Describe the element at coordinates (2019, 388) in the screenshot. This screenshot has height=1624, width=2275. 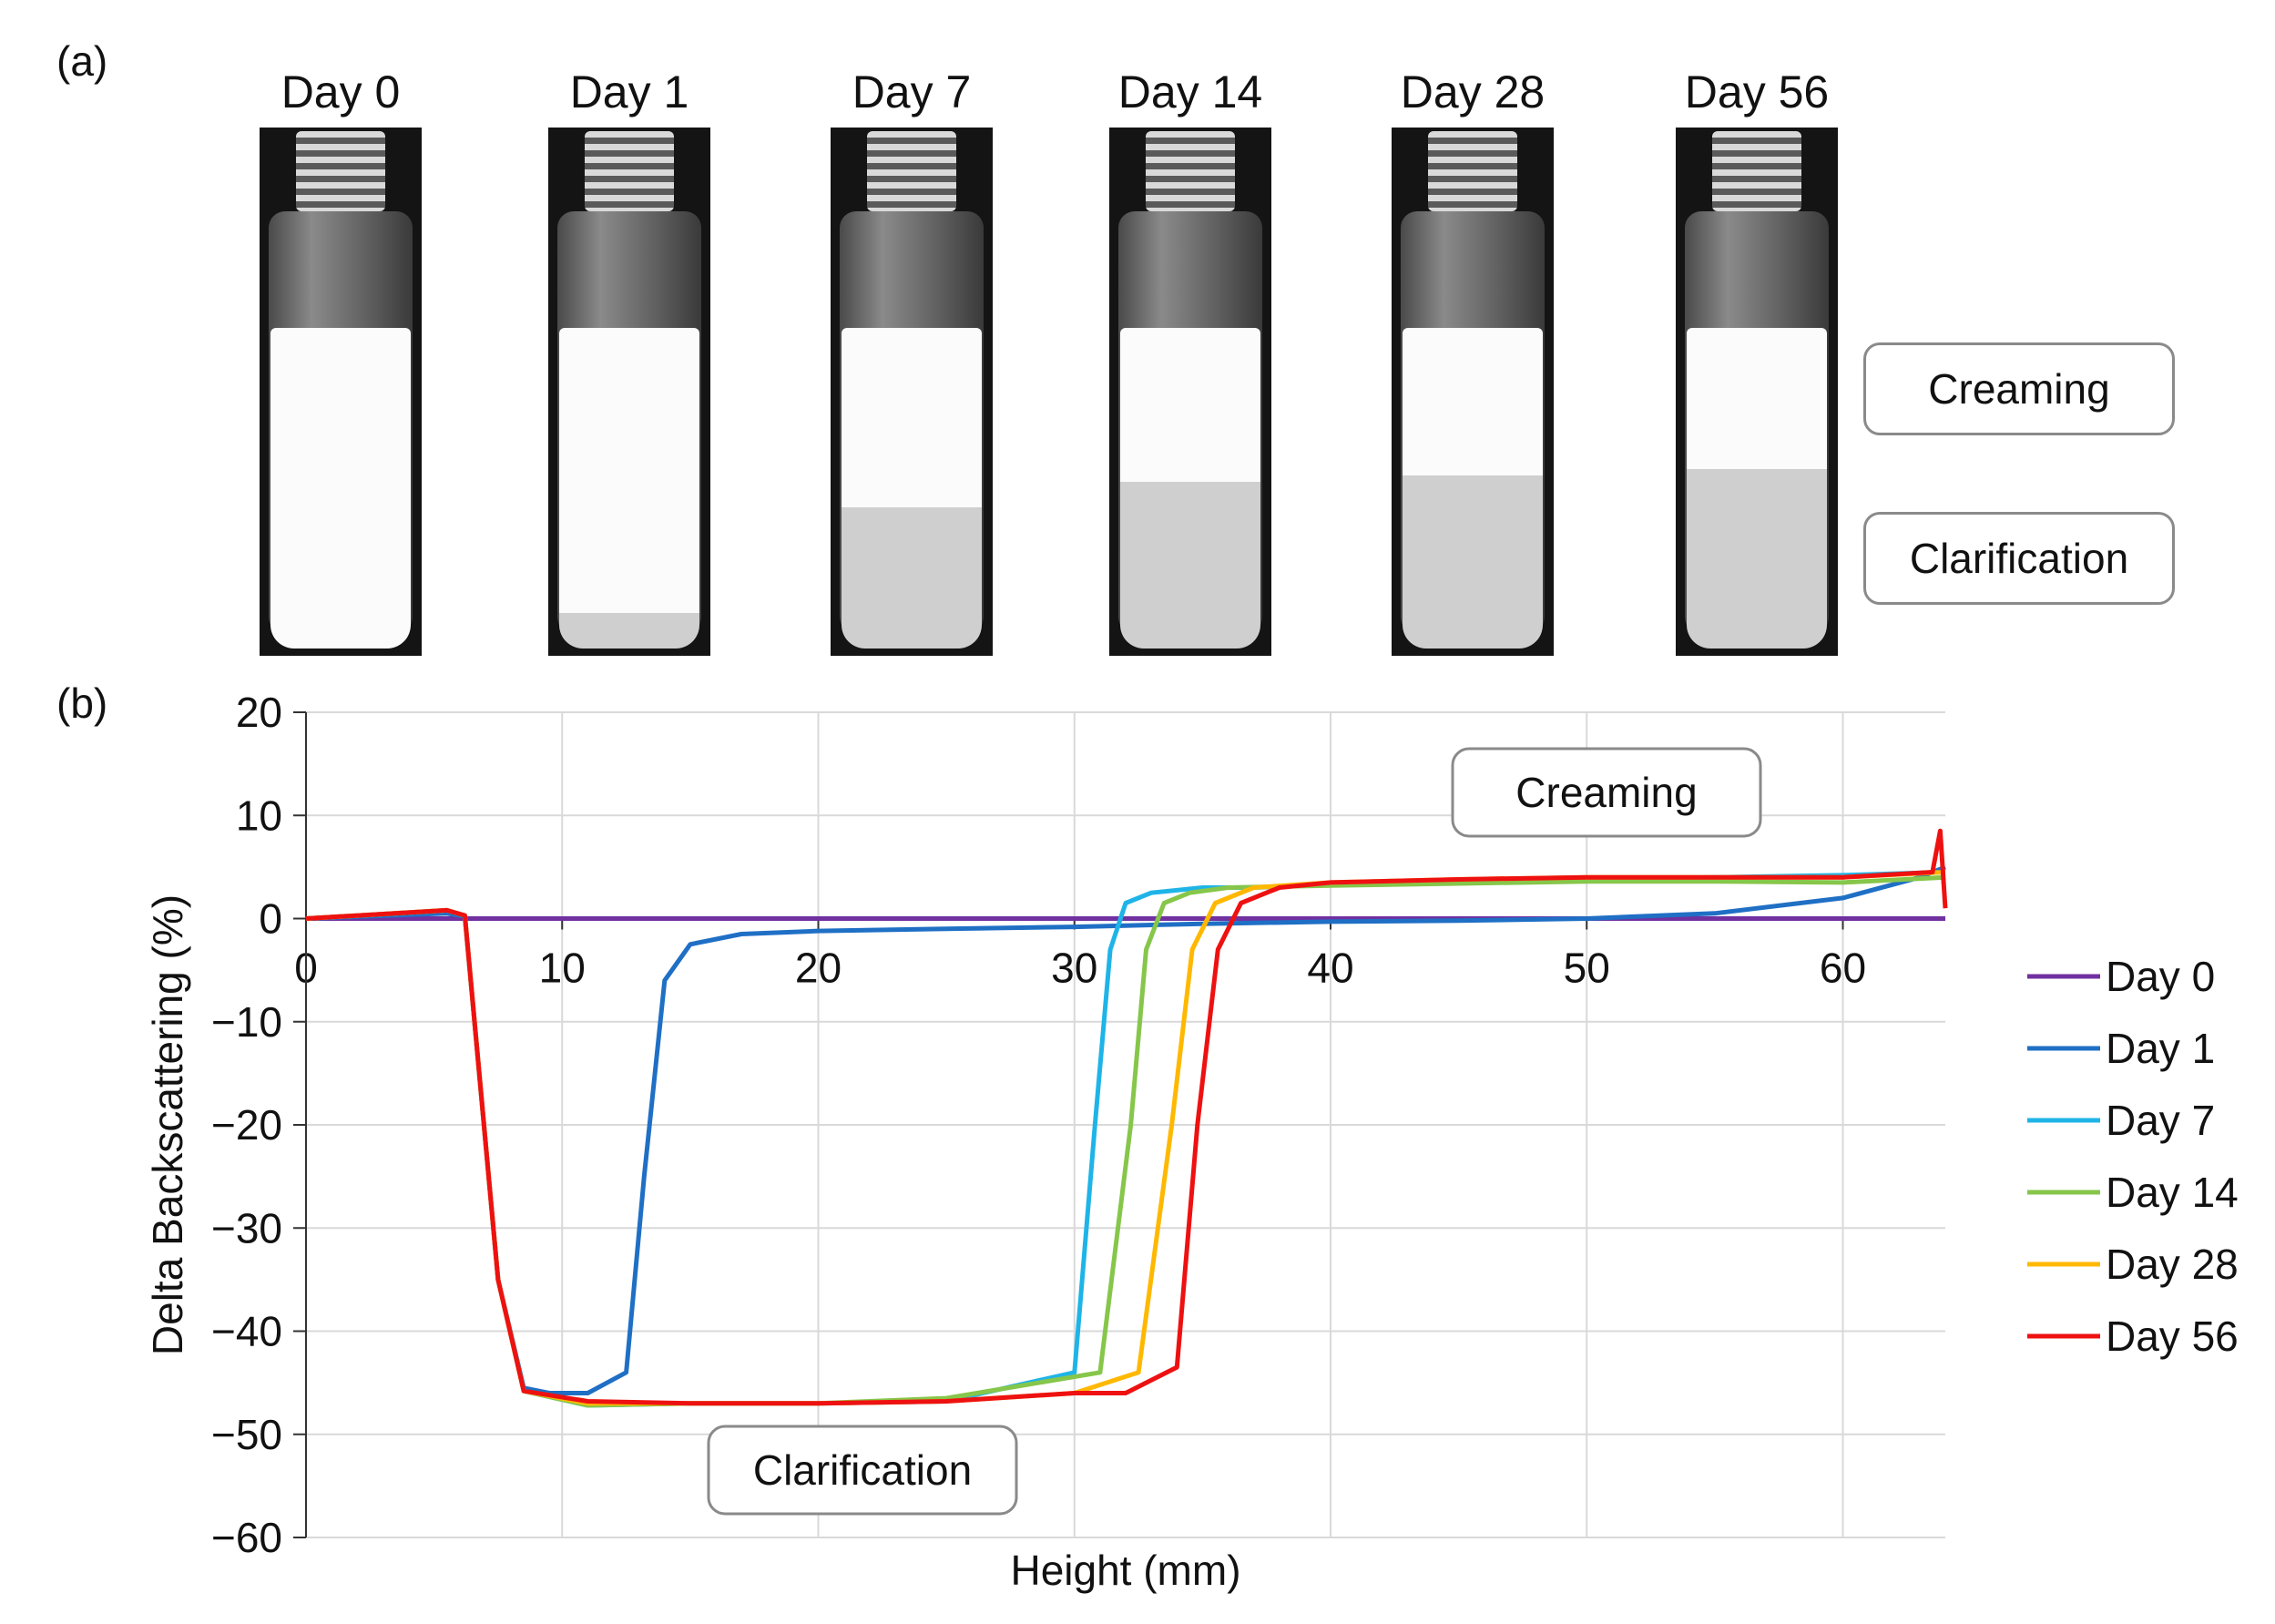
I see `creaming-callout-a: Creaming` at that location.